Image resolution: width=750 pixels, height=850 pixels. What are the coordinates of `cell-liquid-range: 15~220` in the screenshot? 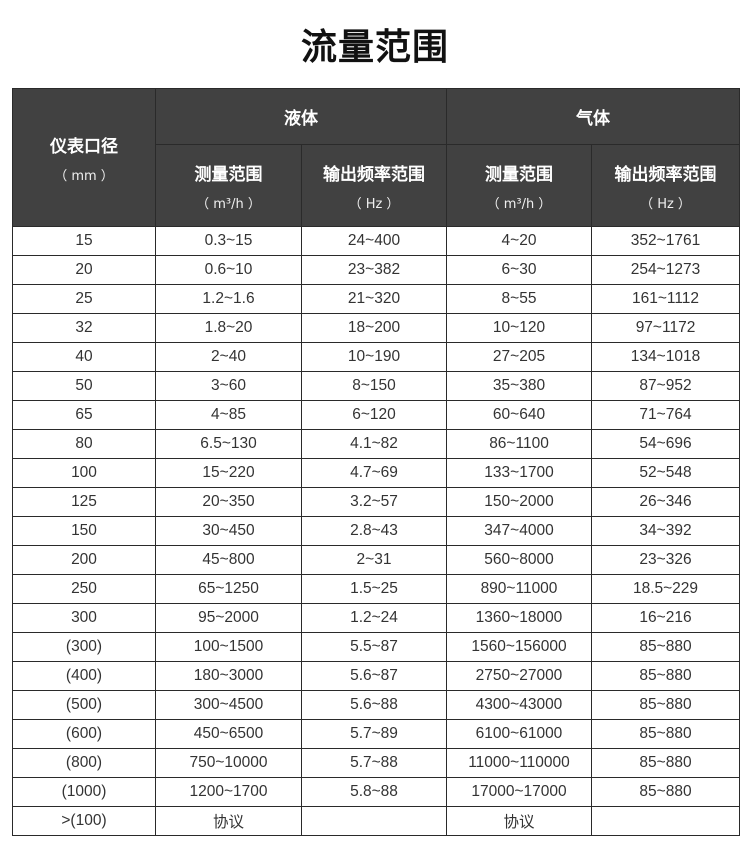 It's located at (228, 473).